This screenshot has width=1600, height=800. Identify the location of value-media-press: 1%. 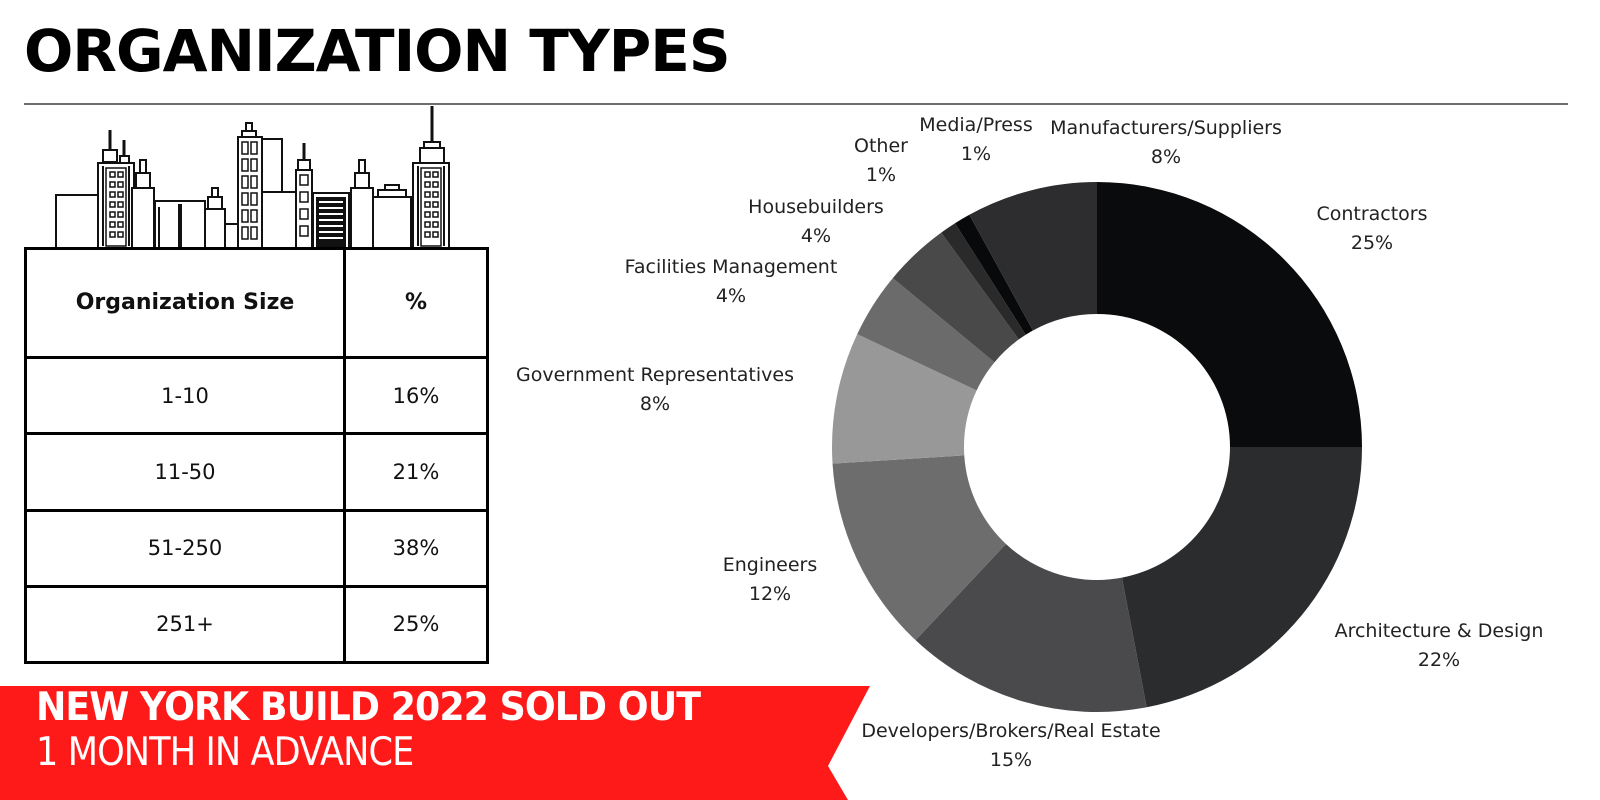
(976, 154).